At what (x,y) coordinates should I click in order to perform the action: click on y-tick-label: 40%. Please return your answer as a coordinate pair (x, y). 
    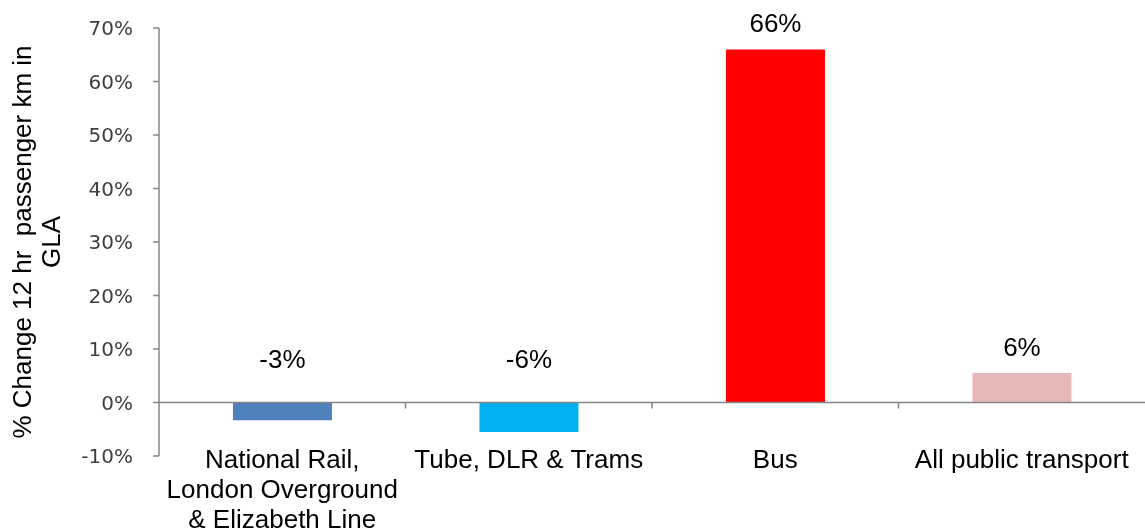
    Looking at the image, I should click on (110, 188).